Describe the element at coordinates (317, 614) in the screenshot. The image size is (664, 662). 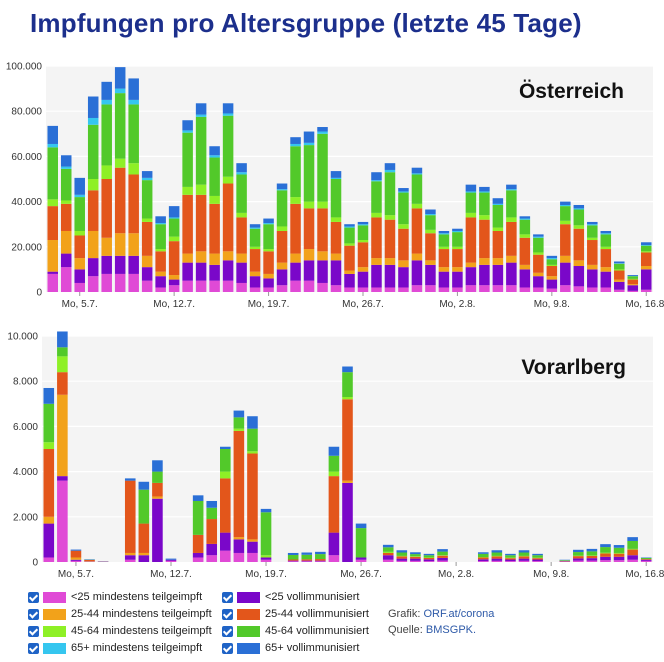
I see `legend-label: 25-44 vollimmunisiert` at that location.